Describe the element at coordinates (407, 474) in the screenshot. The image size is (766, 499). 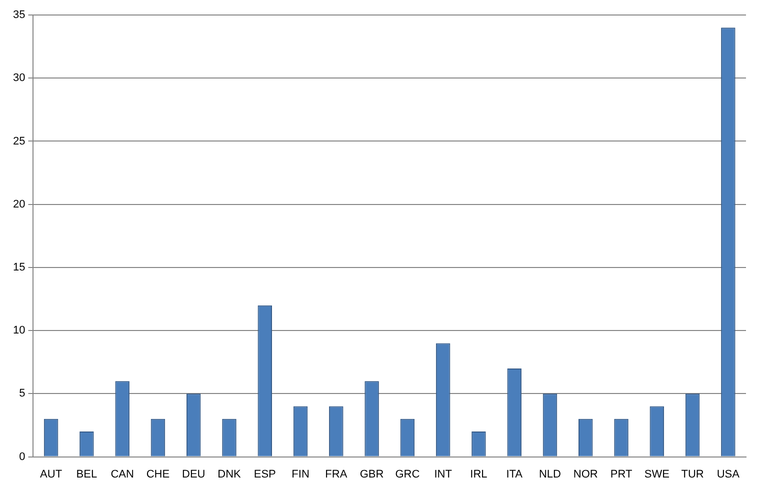
I see `x-tick-label: GRC` at that location.